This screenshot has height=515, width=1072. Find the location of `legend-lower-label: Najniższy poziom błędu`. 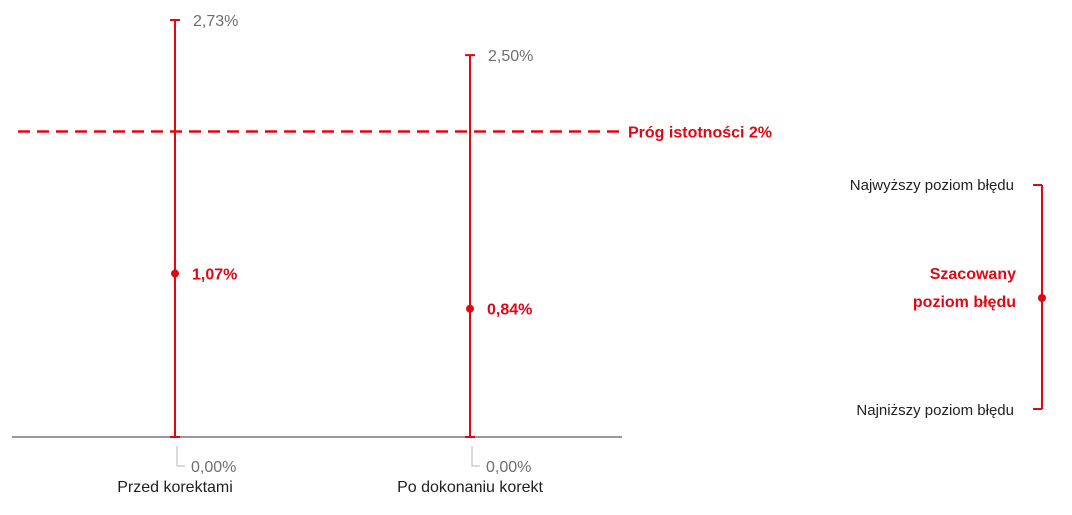

legend-lower-label: Najniższy poziom błędu is located at coordinates (935, 410).